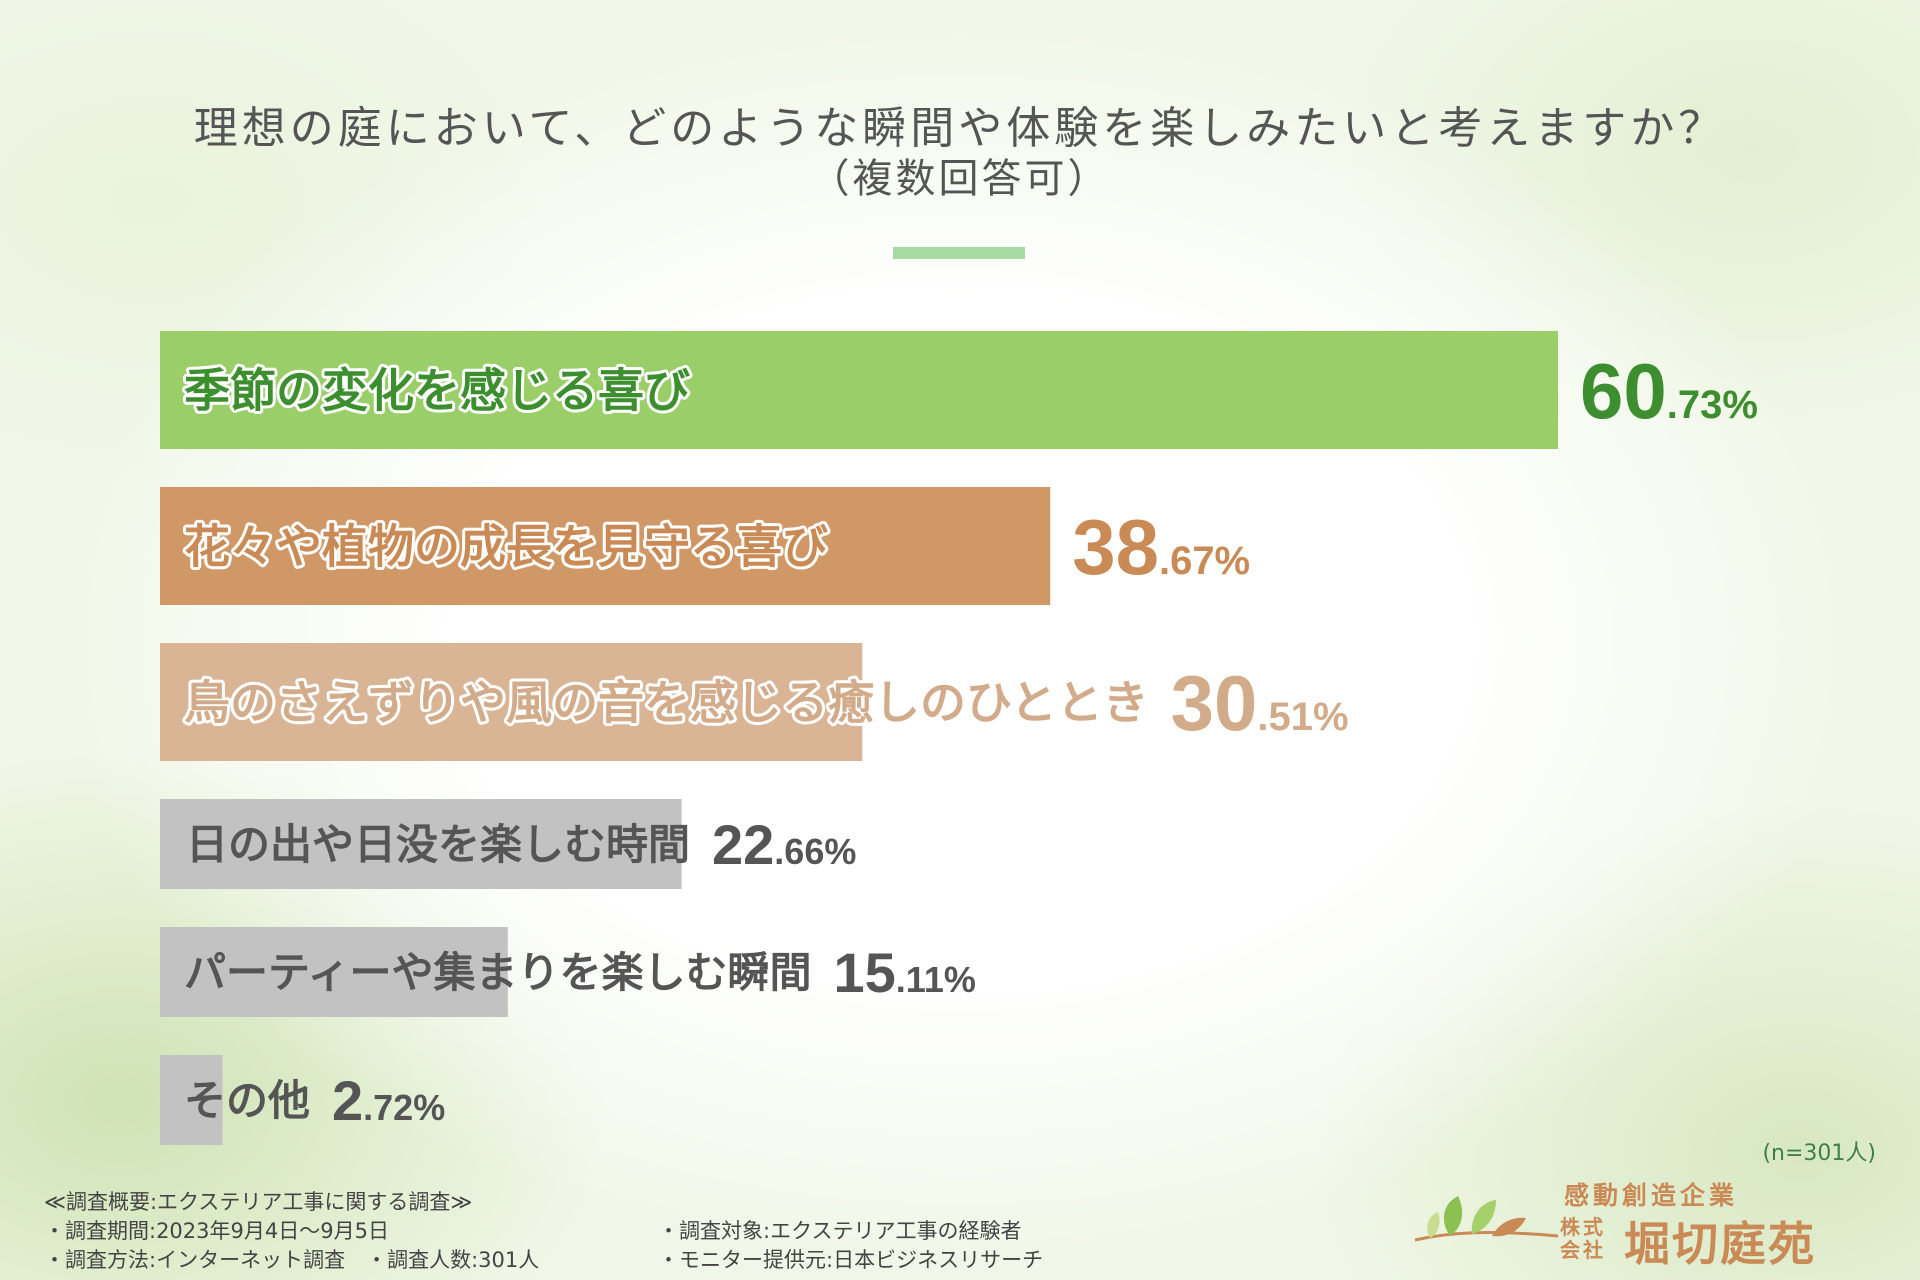 This screenshot has width=1920, height=1280. Describe the element at coordinates (850, 1246) in the screenshot. I see `survey-summary-right: ・調査対象:エクステリア工事の経験者 ・モニター提供元:日本ビジネスリサーチ` at that location.